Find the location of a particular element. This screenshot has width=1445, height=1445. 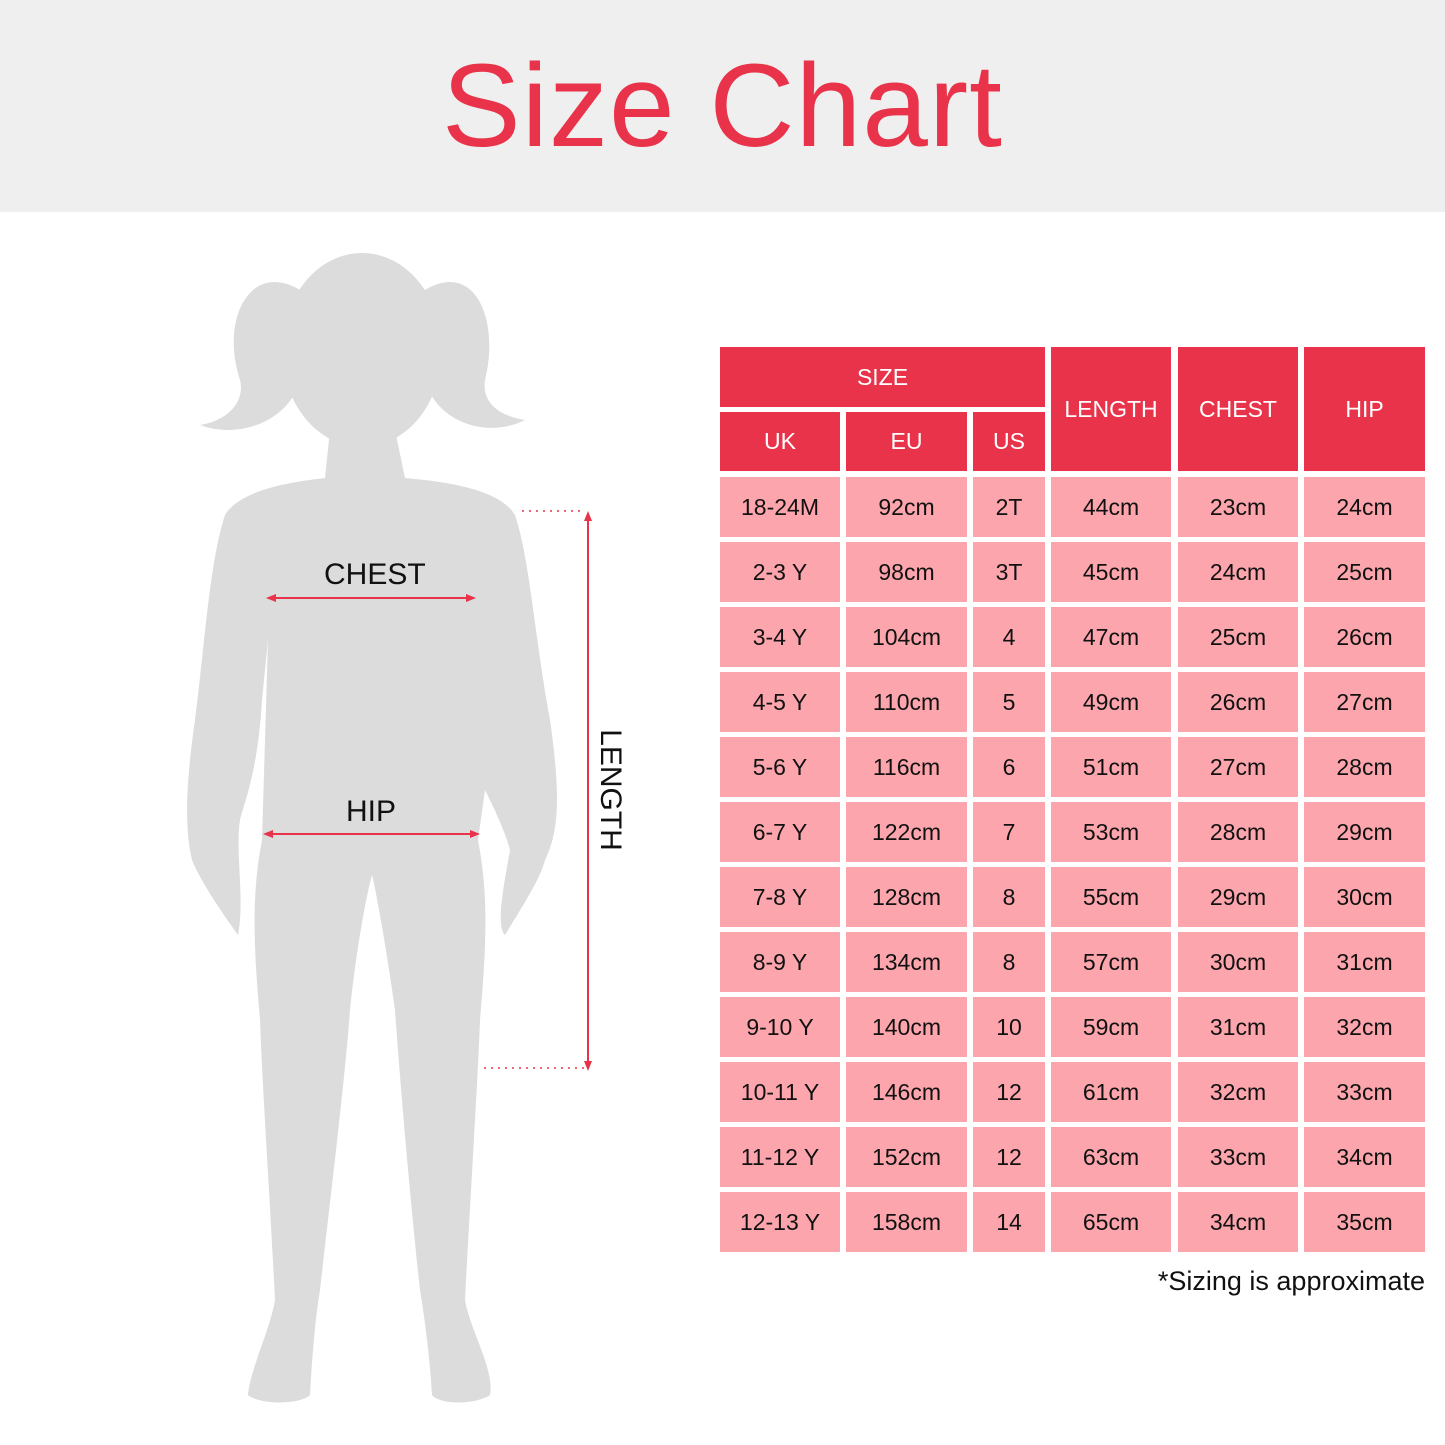

cell-length: 65cm is located at coordinates (1111, 1222).